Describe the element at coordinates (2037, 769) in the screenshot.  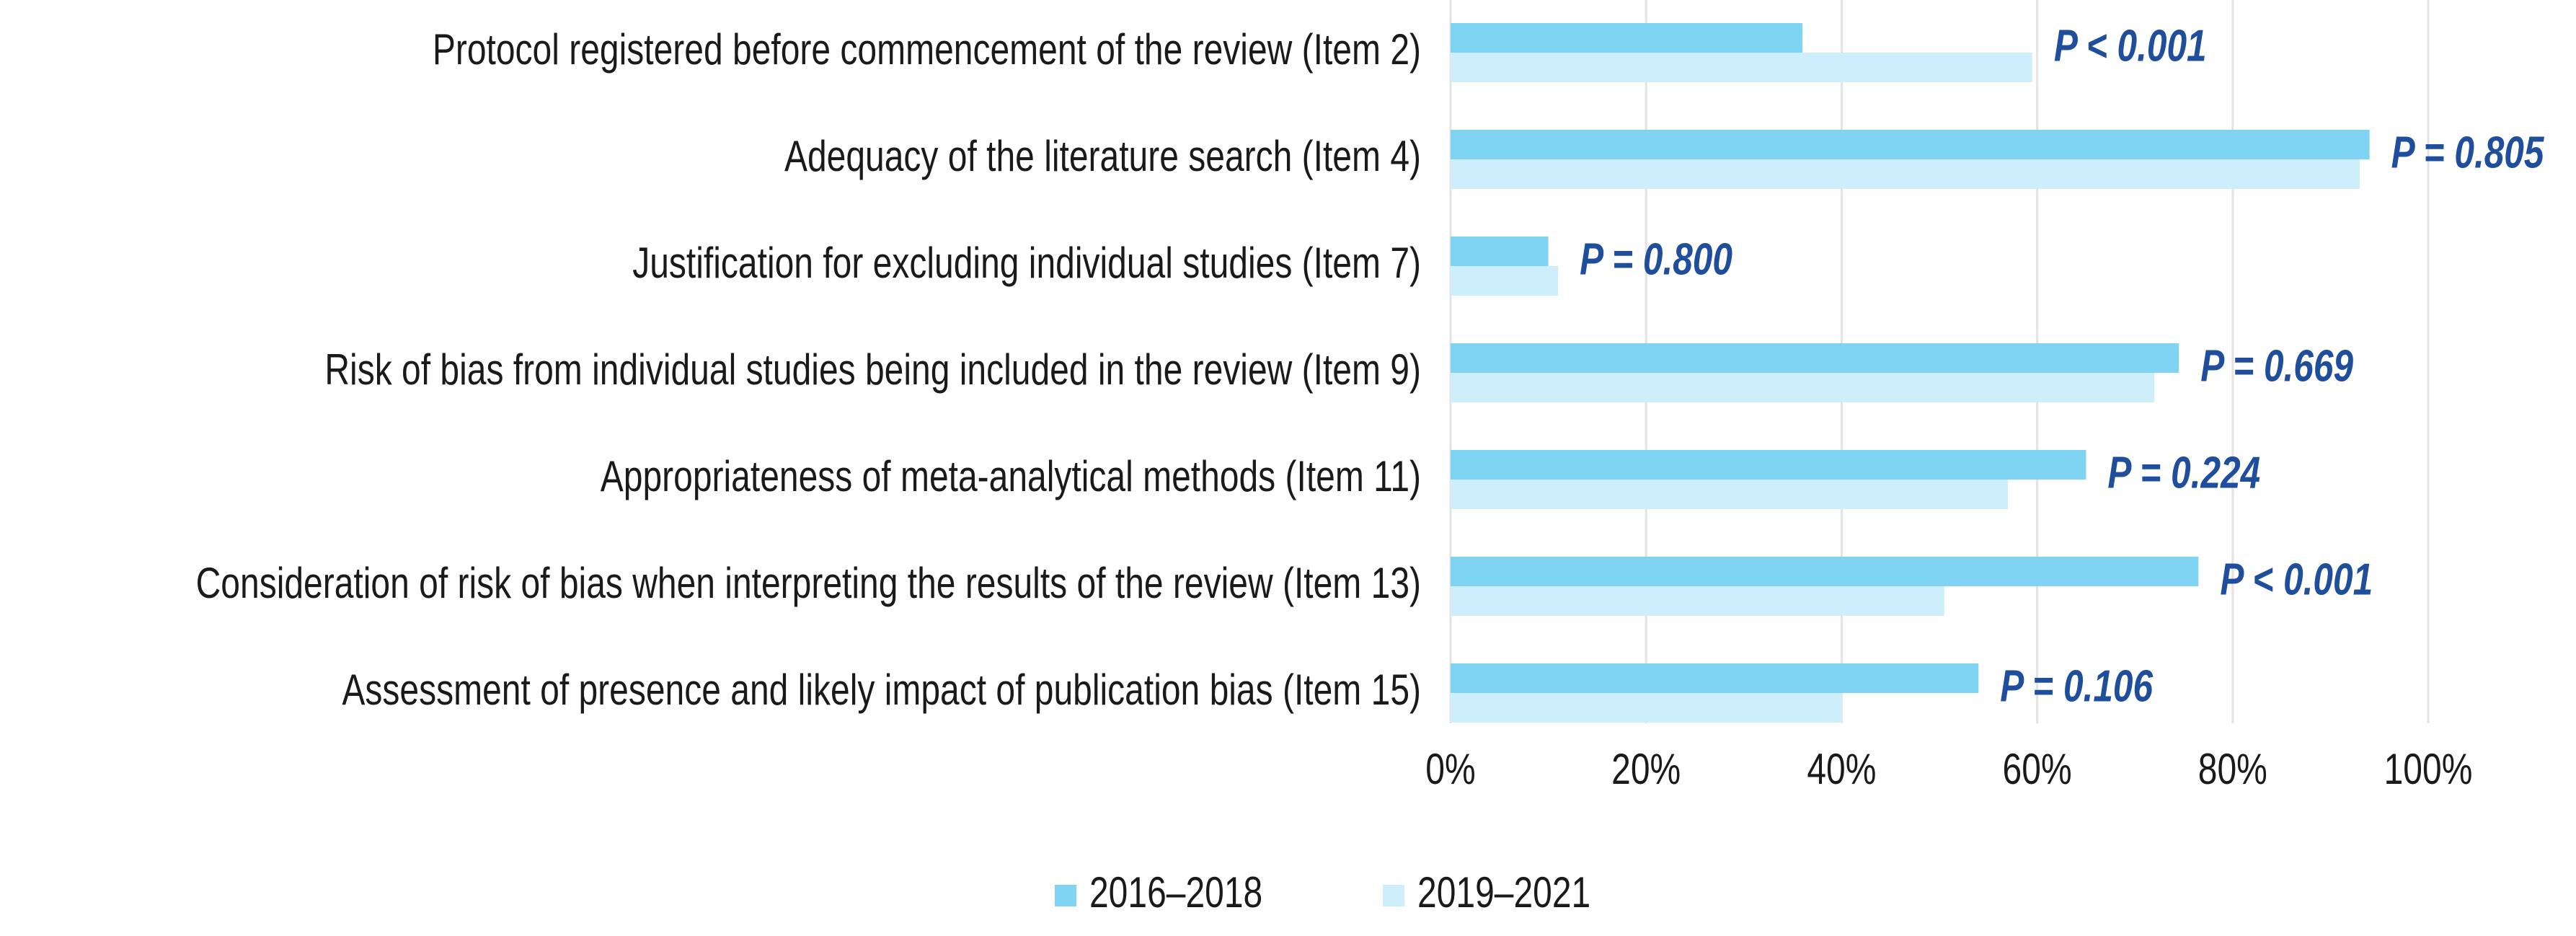
I see `x-tick-label: 60%` at that location.